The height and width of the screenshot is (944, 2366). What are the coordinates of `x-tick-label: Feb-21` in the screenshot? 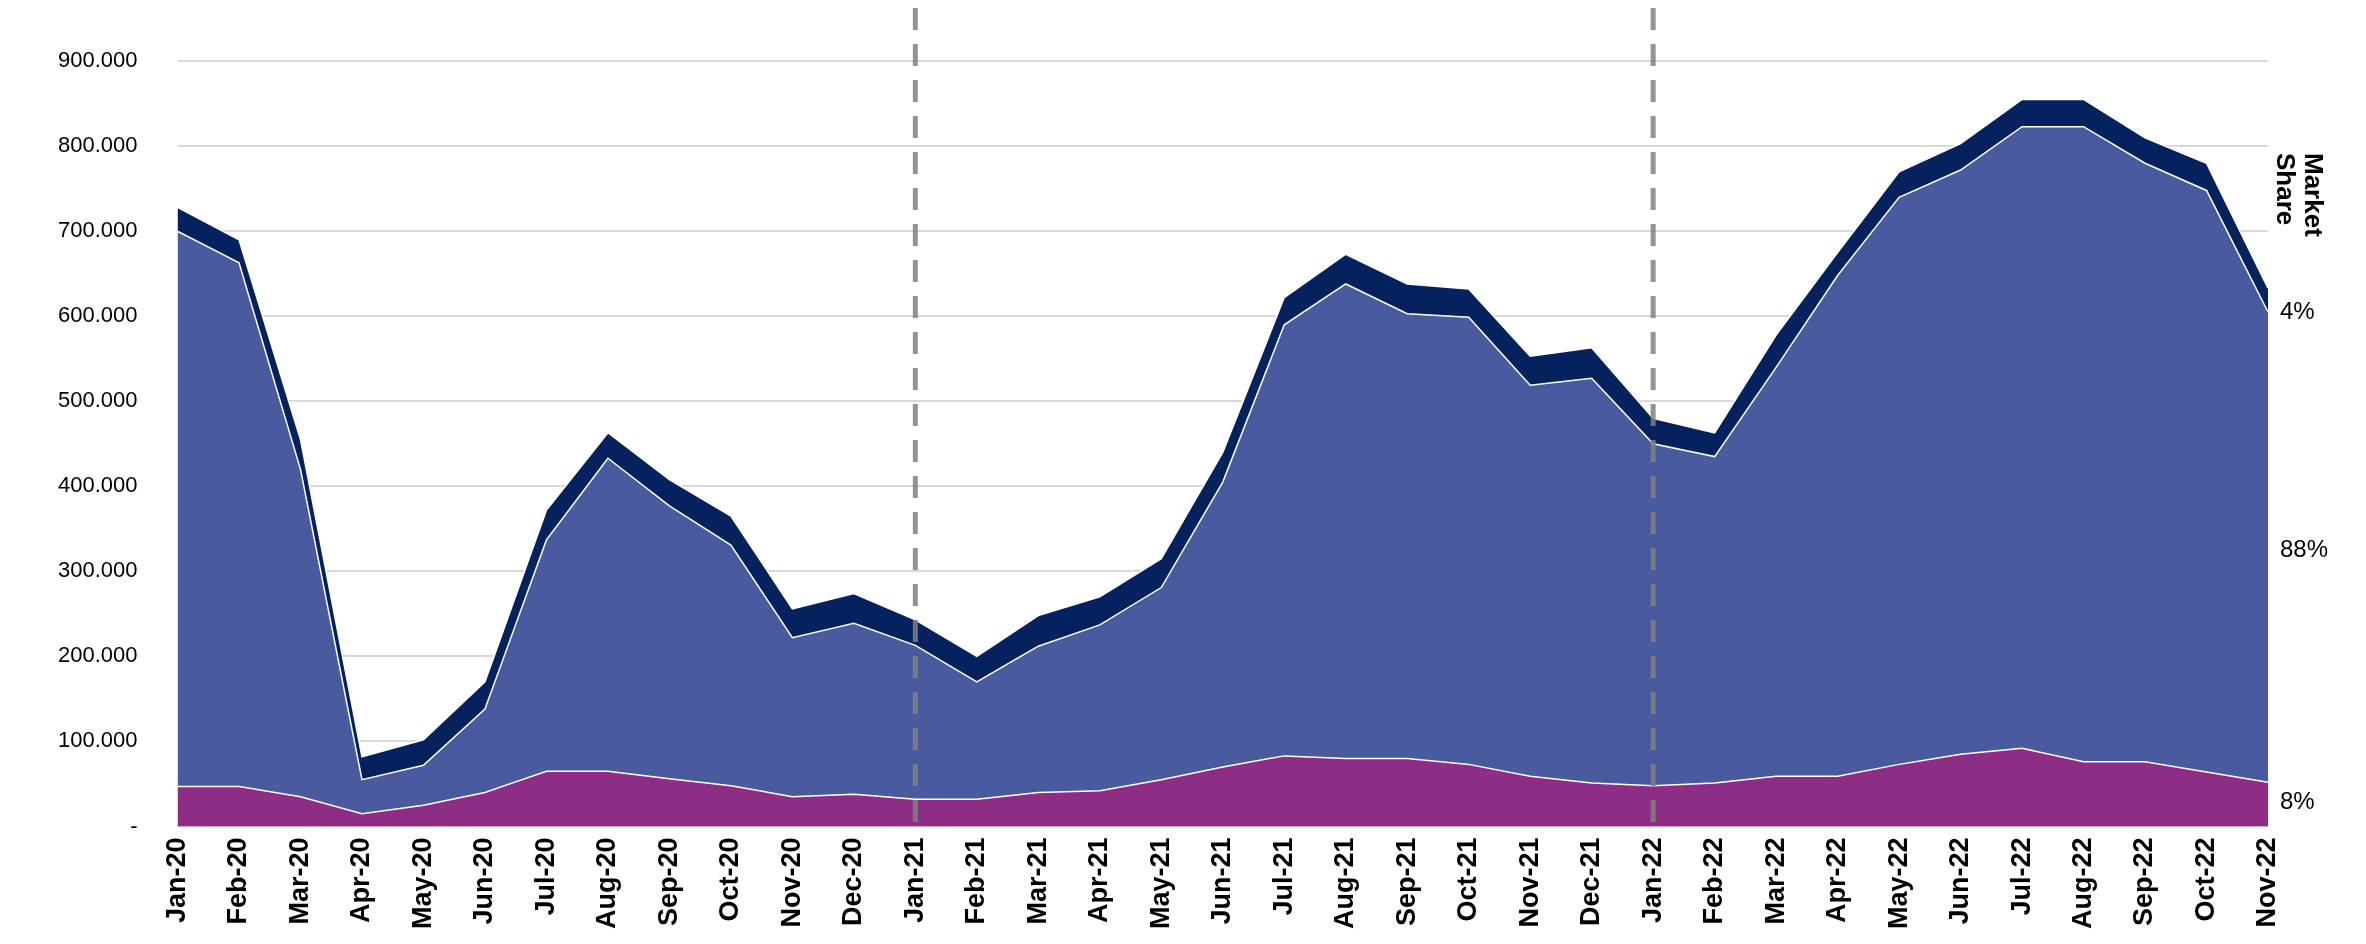 It's located at (975, 881).